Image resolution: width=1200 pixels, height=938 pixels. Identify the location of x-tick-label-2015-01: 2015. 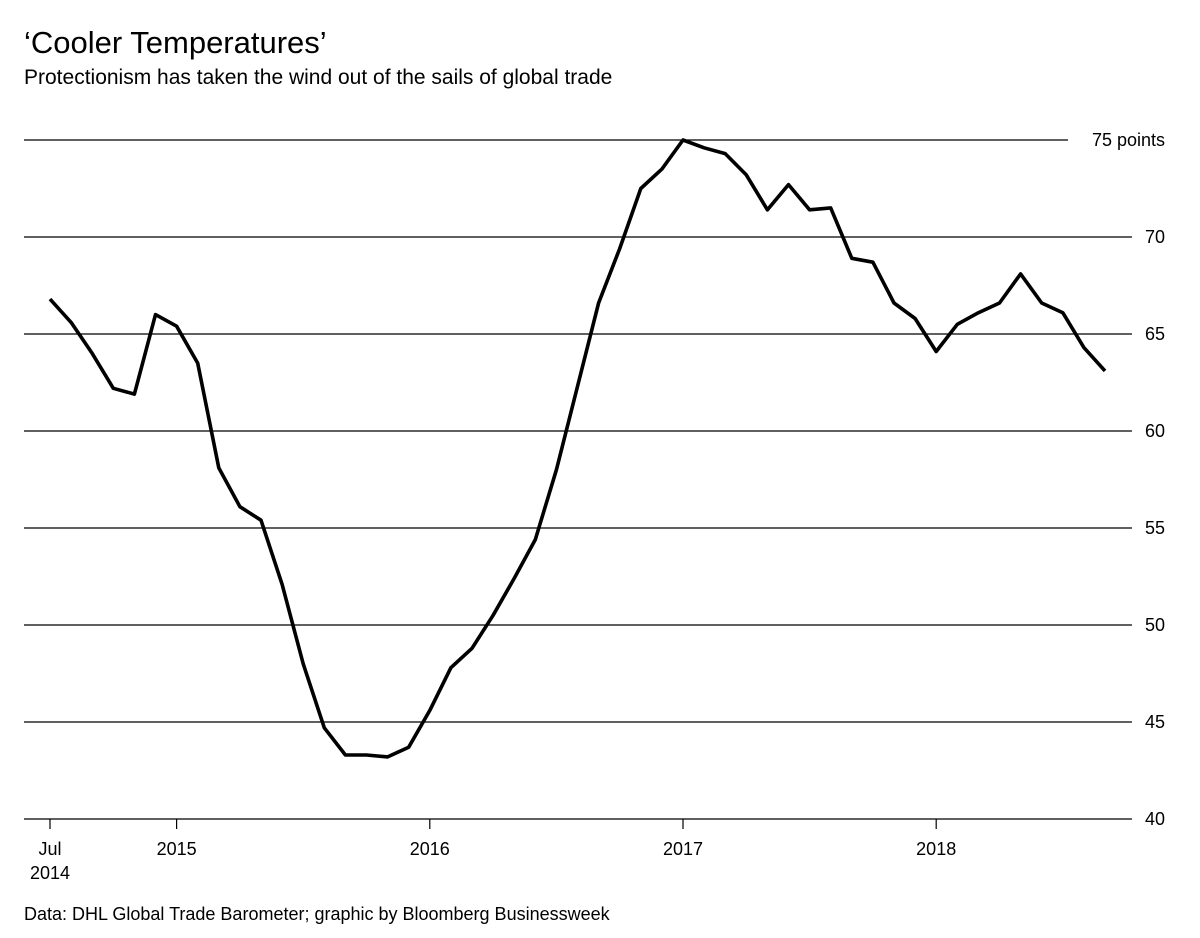
(177, 849).